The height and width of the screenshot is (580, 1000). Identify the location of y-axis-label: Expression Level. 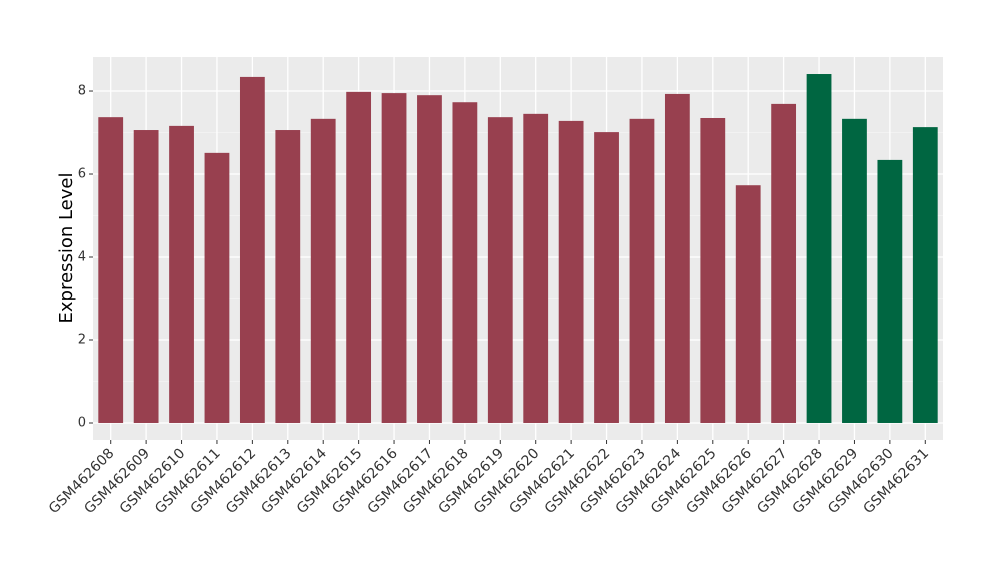
(66, 248).